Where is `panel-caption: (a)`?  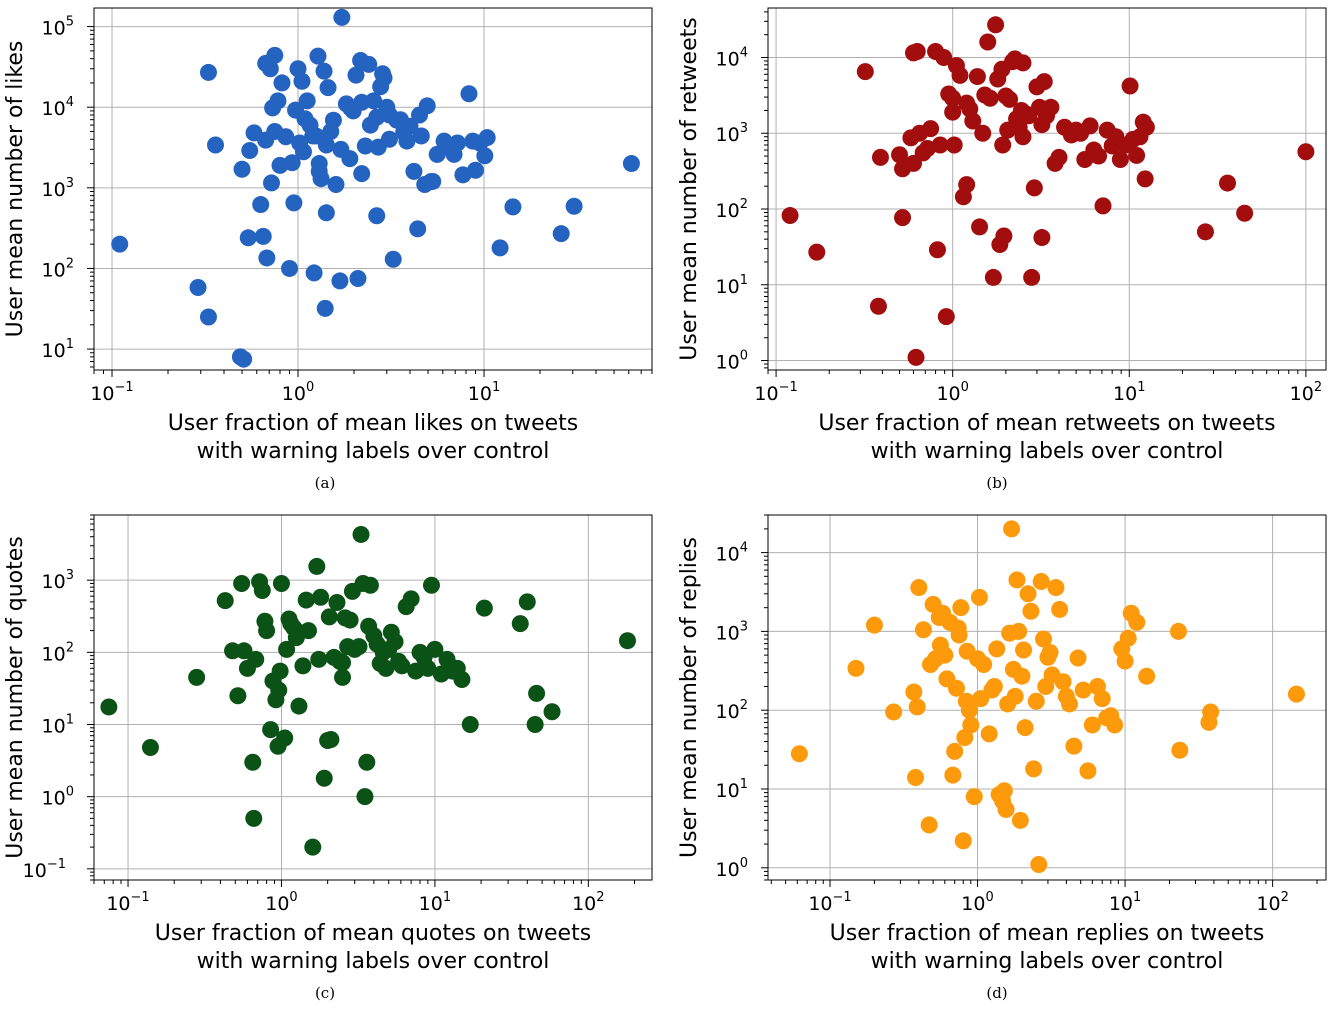 panel-caption: (a) is located at coordinates (325, 483).